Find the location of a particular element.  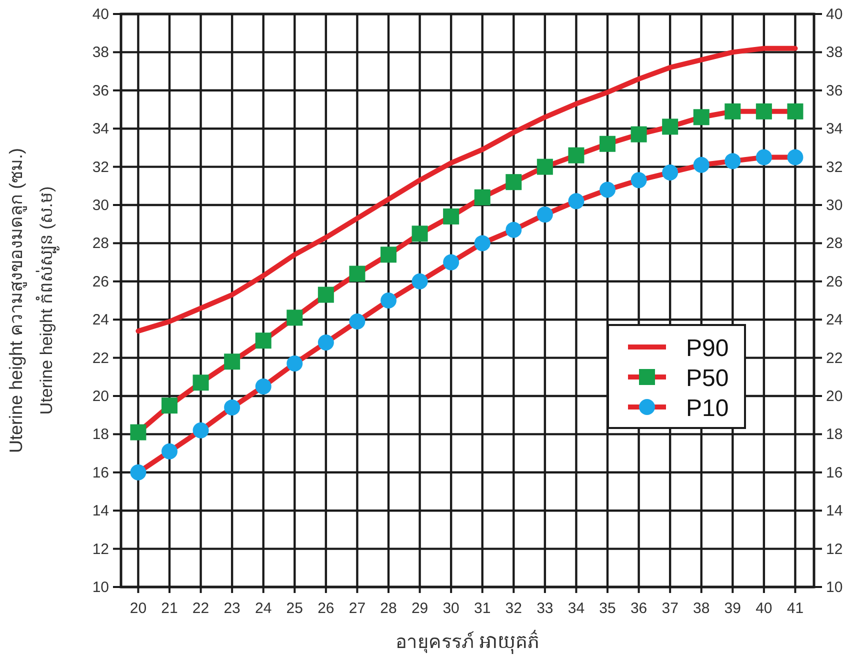

y-tick-label: 28 is located at coordinates (100, 243).